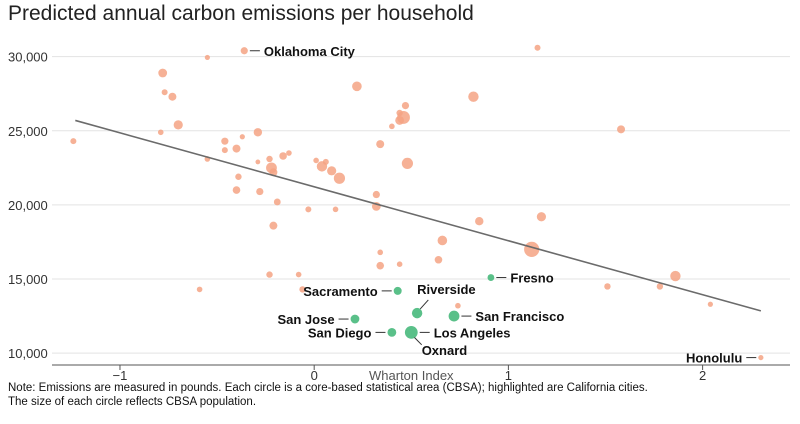  What do you see at coordinates (411, 374) in the screenshot?
I see `x-axis-label: Wharton Index` at bounding box center [411, 374].